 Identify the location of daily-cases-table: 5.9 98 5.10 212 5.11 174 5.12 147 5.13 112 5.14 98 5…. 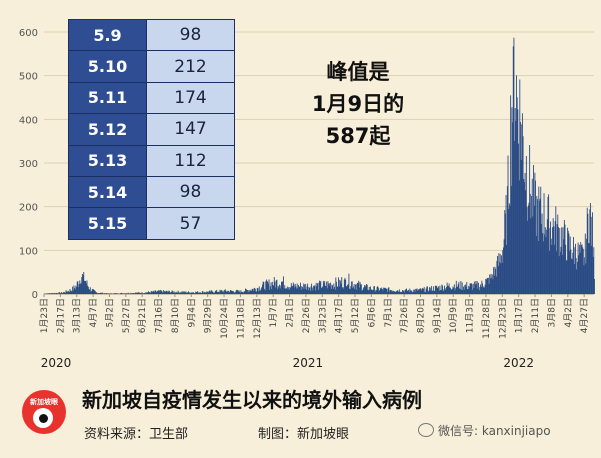
(151, 129).